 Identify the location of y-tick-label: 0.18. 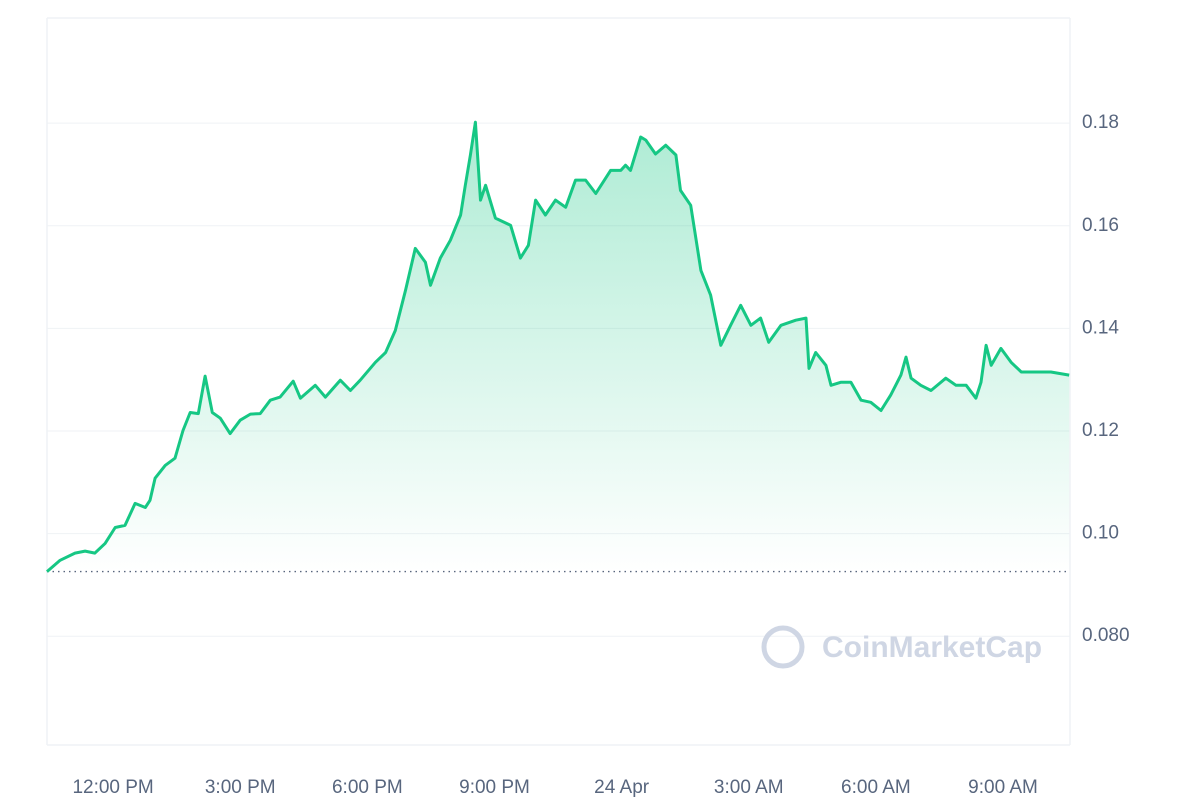
(1100, 122).